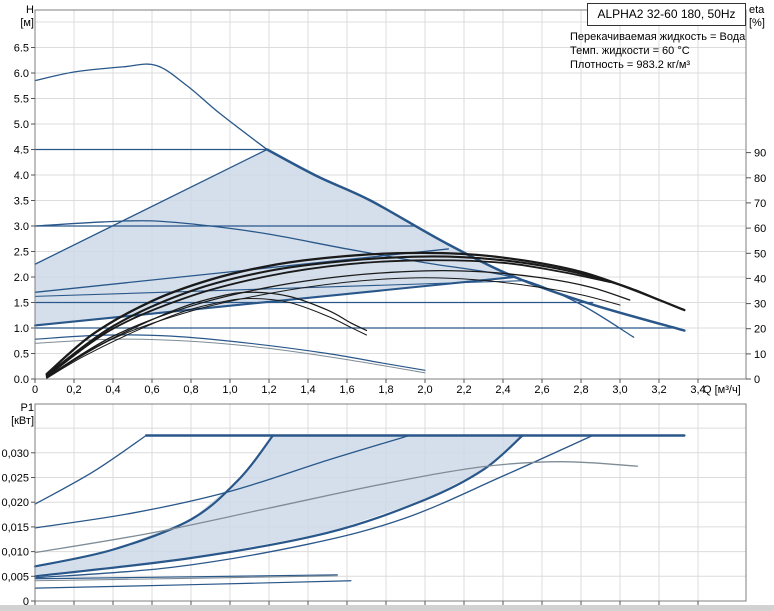 This screenshot has height=611, width=774. I want to click on pump-title-box: ALPHA2 32-60 180, 50Hz, so click(666, 14).